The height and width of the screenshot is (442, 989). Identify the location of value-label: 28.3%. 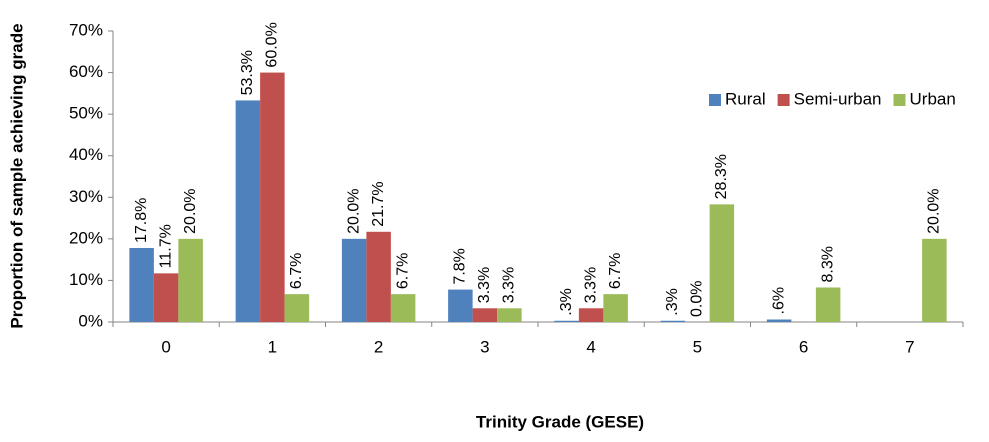
(721, 176).